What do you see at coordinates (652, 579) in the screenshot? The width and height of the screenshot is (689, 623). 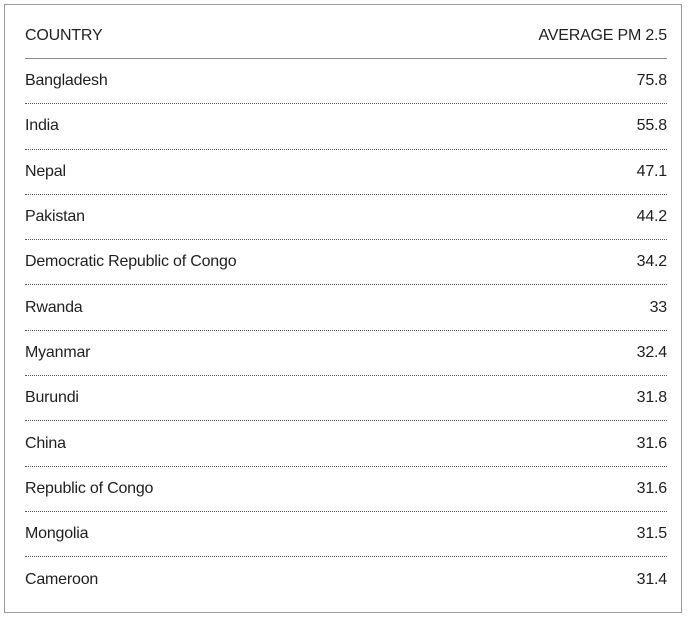 I see `cell-average-pm25: 31.4` at bounding box center [652, 579].